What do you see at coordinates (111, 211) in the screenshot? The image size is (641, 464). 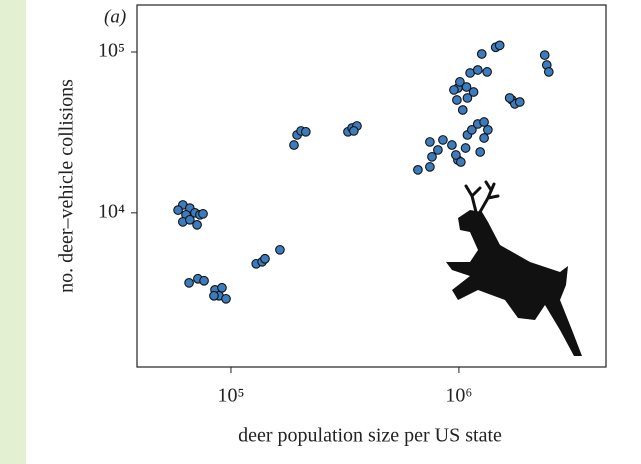 I see `y-tick-label: 10⁴` at bounding box center [111, 211].